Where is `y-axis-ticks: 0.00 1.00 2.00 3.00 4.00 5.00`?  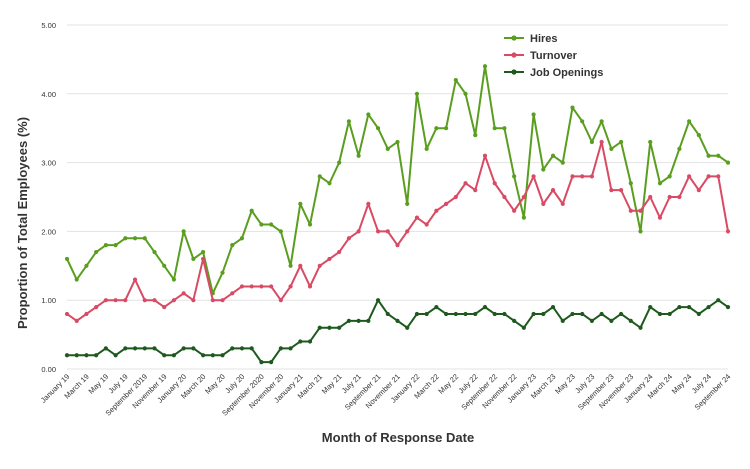
y-axis-ticks: 0.00 1.00 2.00 3.00 4.00 5.00 is located at coordinates (48, 197).